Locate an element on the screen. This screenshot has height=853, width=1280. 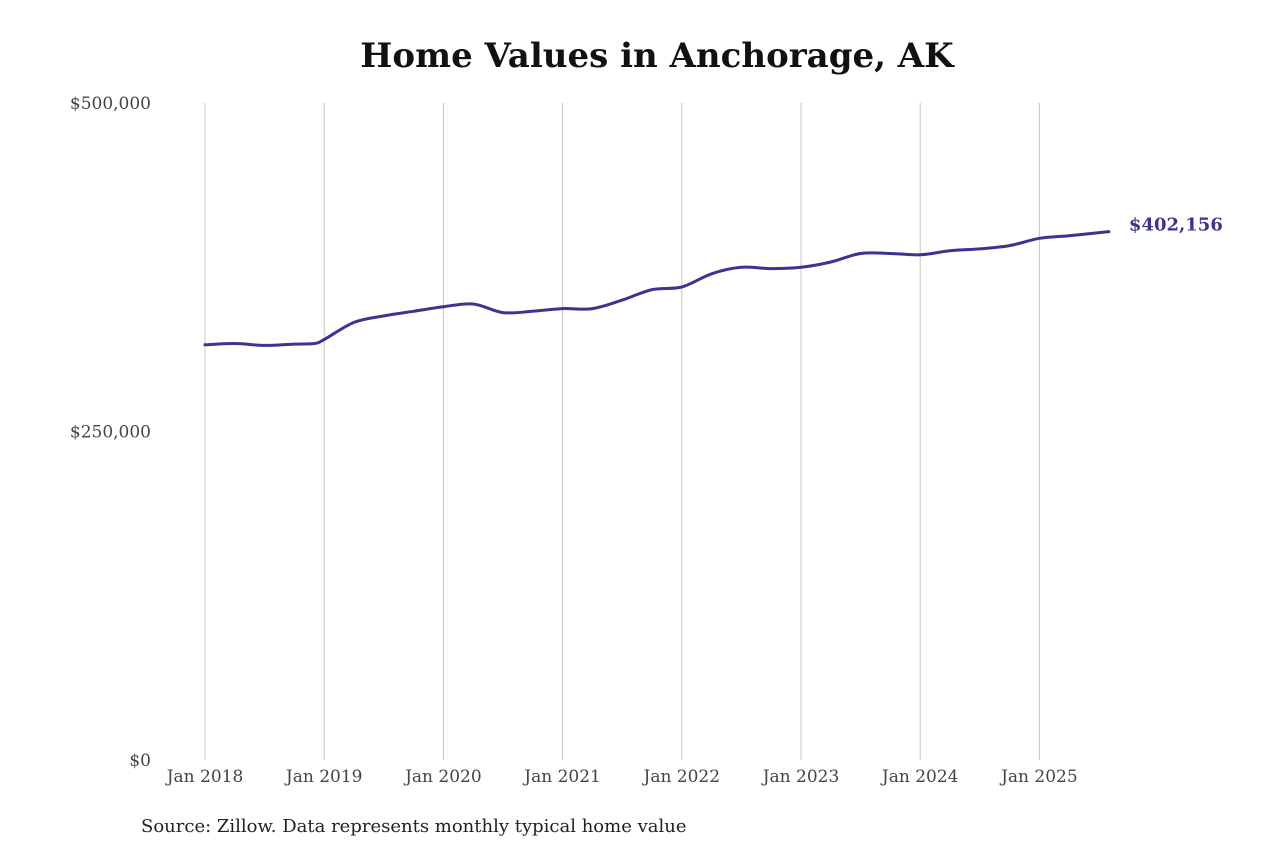
series-line-home-value is located at coordinates (657, 288).